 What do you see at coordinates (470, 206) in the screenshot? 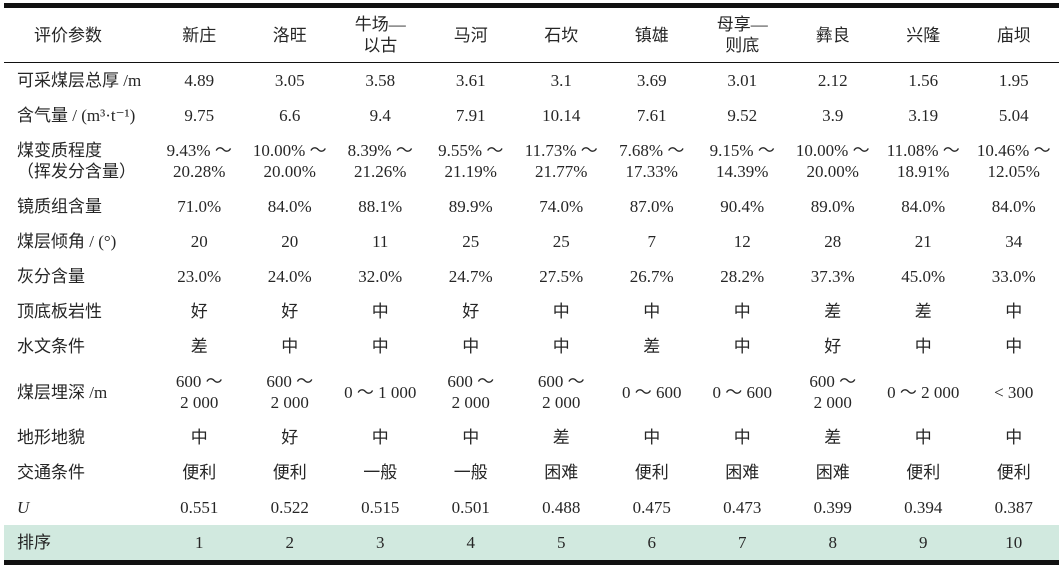
I see `value-cell: 89.9%` at bounding box center [470, 206].